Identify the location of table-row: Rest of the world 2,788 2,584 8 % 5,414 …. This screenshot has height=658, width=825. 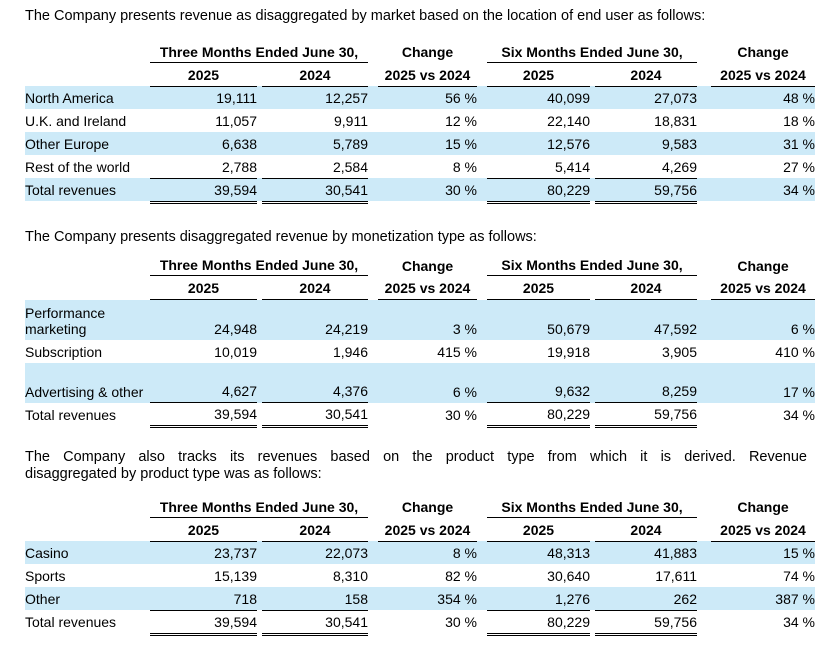
(420, 167).